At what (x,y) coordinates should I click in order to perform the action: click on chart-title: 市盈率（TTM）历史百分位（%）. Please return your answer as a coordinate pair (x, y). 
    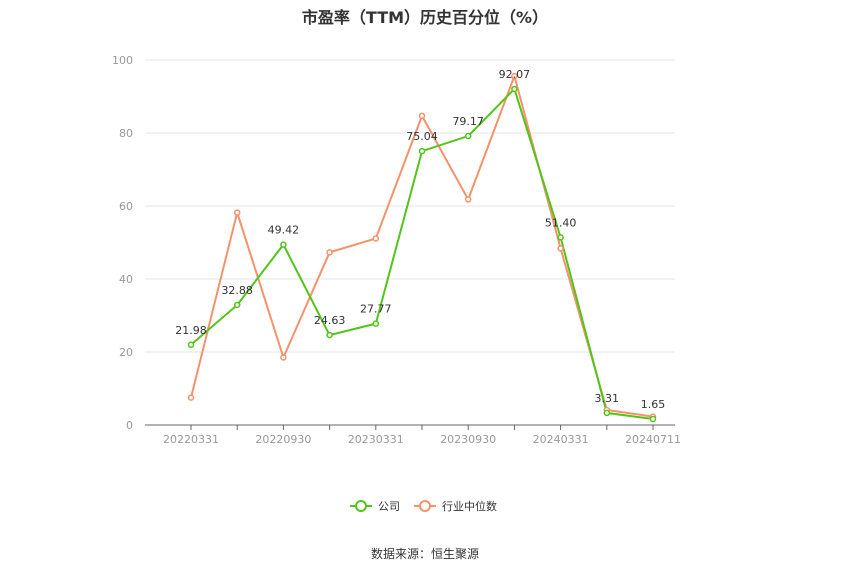
    Looking at the image, I should click on (425, 17).